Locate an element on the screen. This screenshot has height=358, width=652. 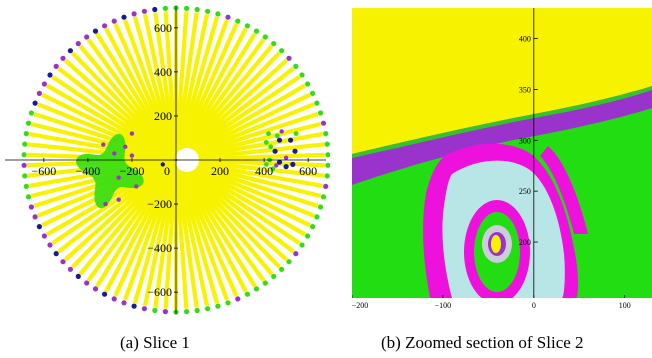
spoke is located at coordinates (250, 162).